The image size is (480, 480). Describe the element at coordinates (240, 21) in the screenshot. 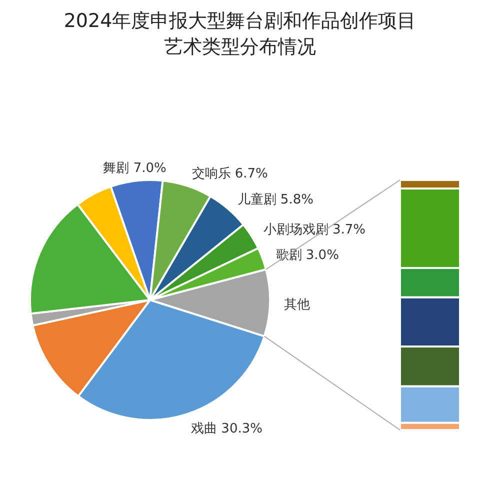

I see `chart-title: 2024年度申报大型舞台剧和作品创作项目` at that location.